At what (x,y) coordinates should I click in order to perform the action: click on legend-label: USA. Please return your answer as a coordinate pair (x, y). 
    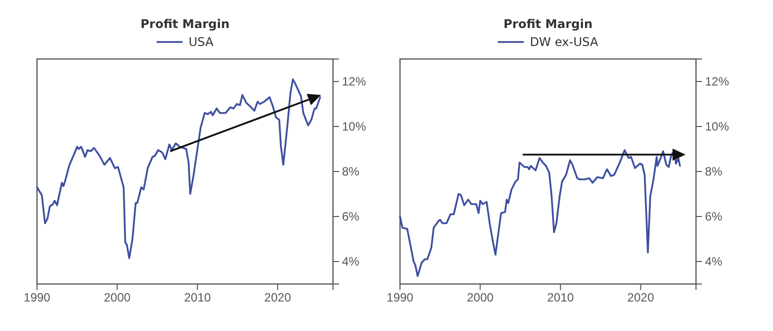
    Looking at the image, I should click on (201, 42).